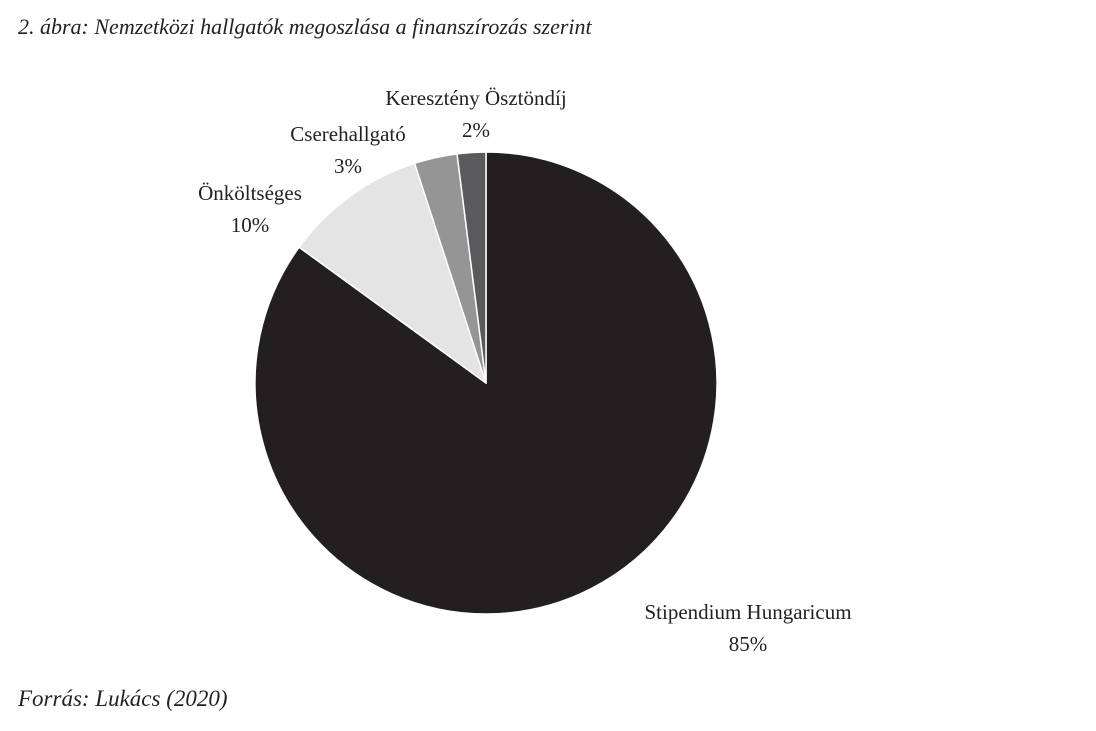 The image size is (1096, 731). Describe the element at coordinates (123, 698) in the screenshot. I see `figure-source: Forrás: Lukács (2020)` at that location.